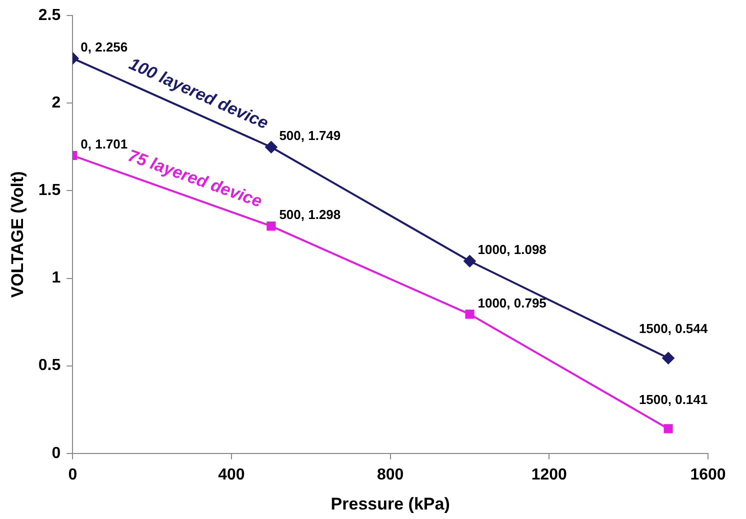  Describe the element at coordinates (104, 46) in the screenshot. I see `data-label: 0, 2.256` at that location.